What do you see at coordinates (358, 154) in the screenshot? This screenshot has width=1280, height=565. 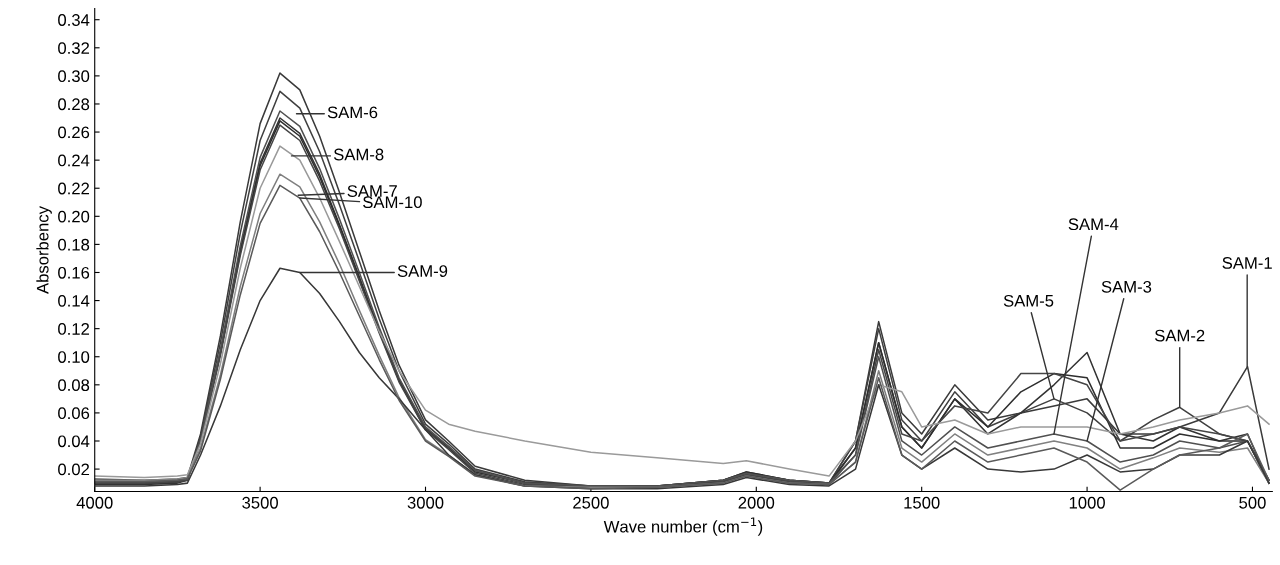 I see `annotation: SAM-8` at bounding box center [358, 154].